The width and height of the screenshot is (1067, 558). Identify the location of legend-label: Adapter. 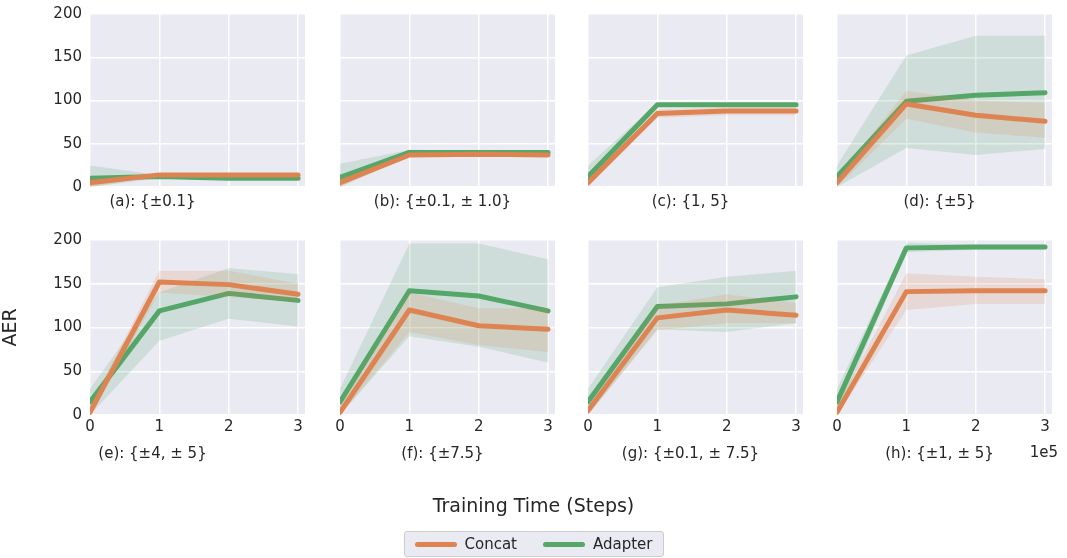
(622, 544).